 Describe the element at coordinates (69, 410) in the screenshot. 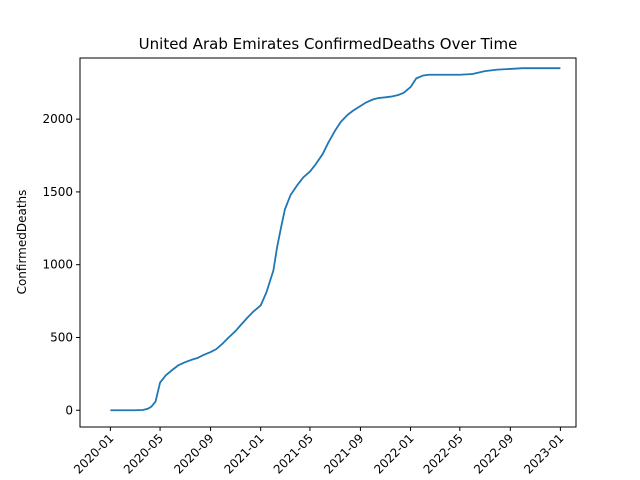

I see `y-tick-label: 0` at that location.